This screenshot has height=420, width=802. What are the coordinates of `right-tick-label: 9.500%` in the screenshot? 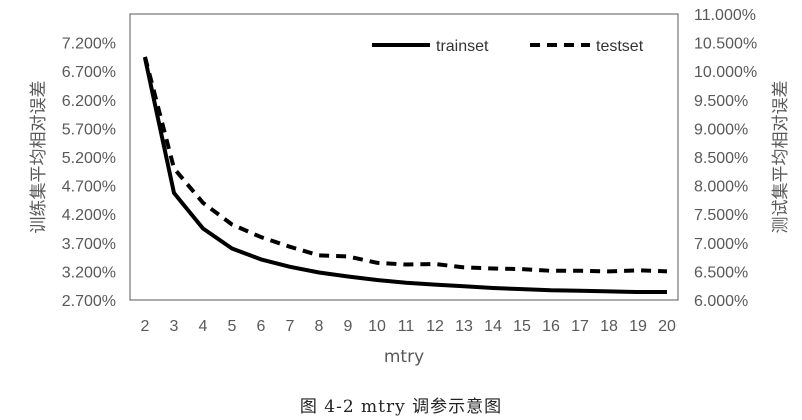 It's located at (721, 101).